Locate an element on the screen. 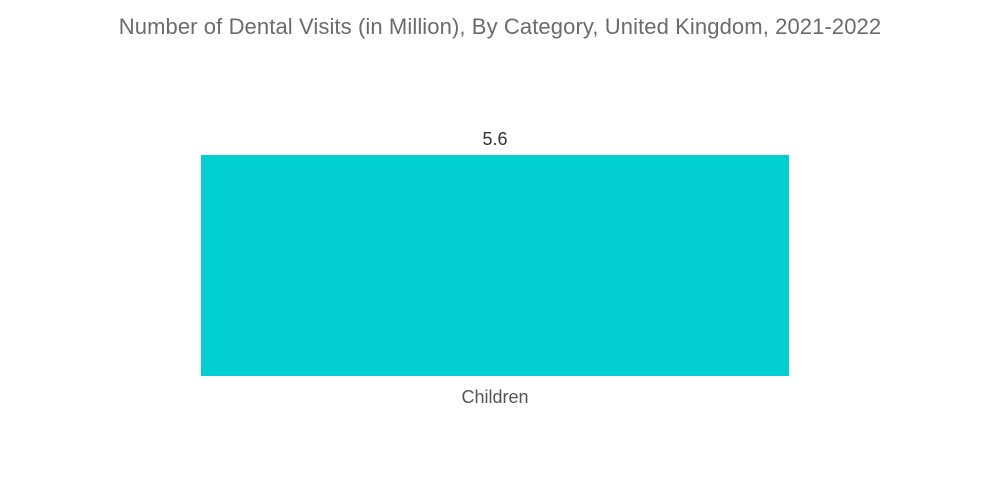  data-label: 5.6 is located at coordinates (494, 139).